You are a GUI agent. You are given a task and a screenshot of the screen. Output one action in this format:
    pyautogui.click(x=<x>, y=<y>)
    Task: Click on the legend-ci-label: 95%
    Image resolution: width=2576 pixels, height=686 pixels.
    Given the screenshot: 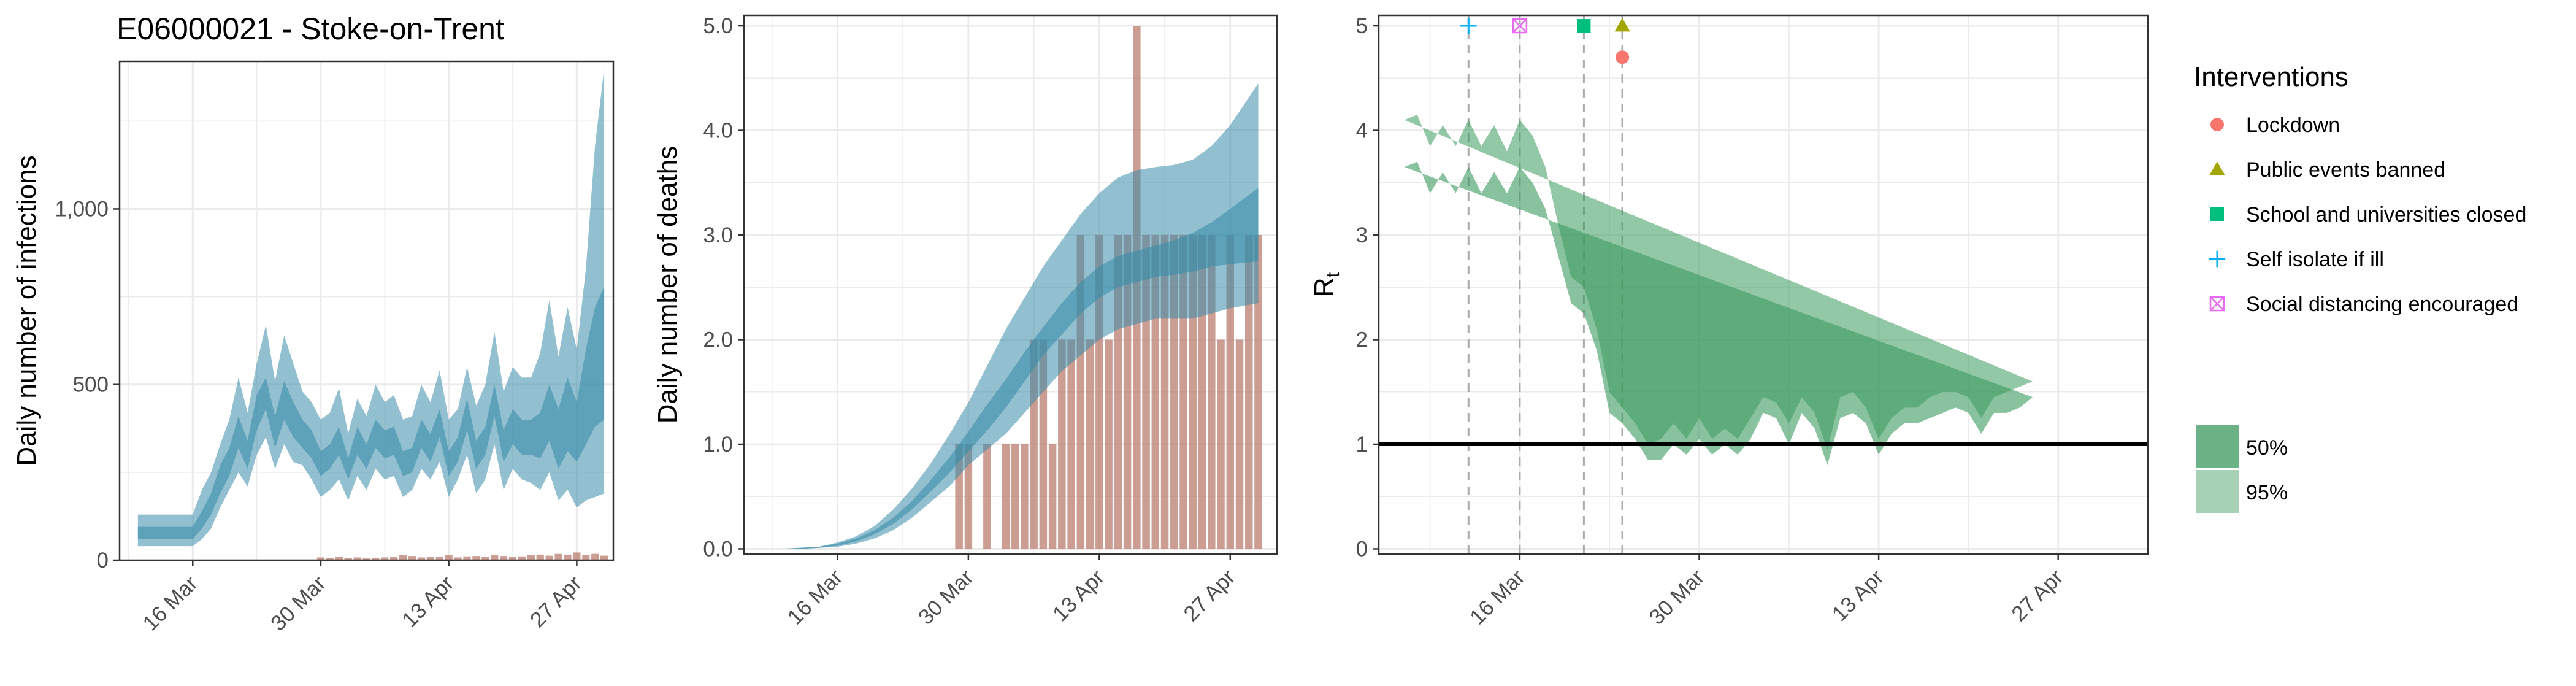 What is the action you would take?
    pyautogui.click(x=2267, y=492)
    